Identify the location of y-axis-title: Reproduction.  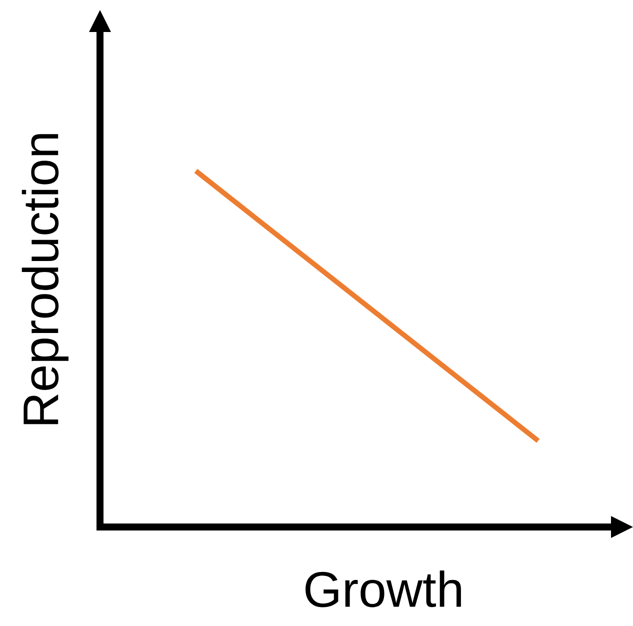
(45, 279).